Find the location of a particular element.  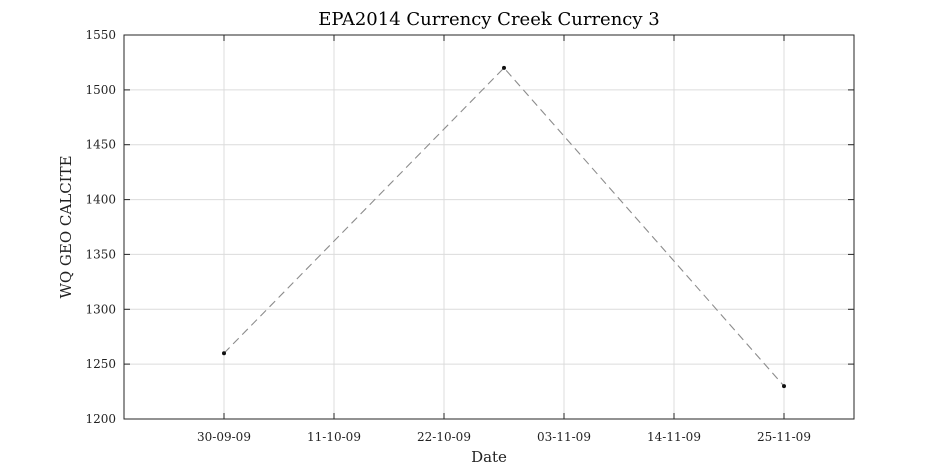

x-axis-label: Date is located at coordinates (489, 457).